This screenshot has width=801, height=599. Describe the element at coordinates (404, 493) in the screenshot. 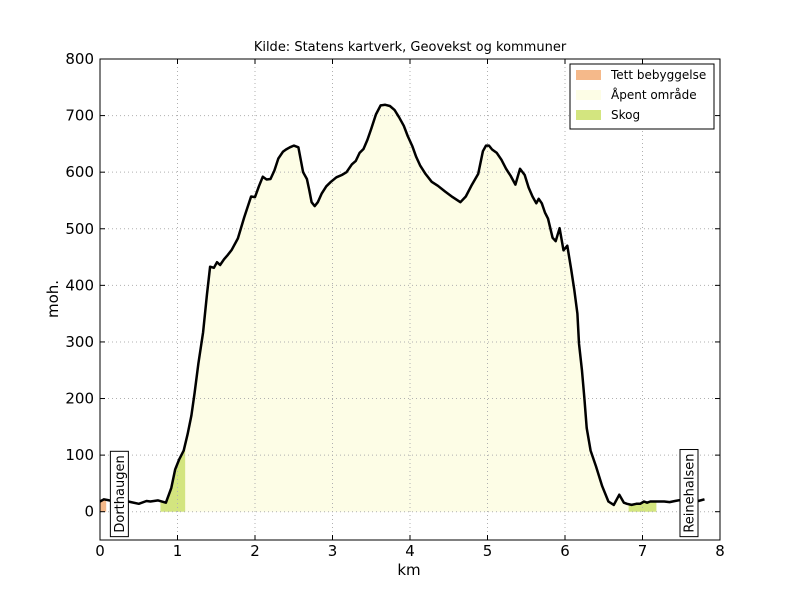

I see `annotations: Dorthaugen Reinehalsen` at that location.